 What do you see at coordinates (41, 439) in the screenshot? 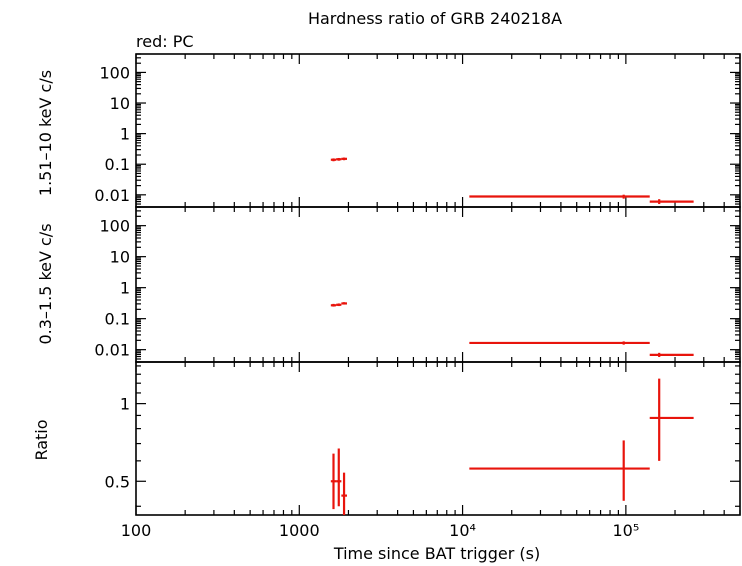
I see `y-axis-label-ratio: Ratio` at bounding box center [41, 439].